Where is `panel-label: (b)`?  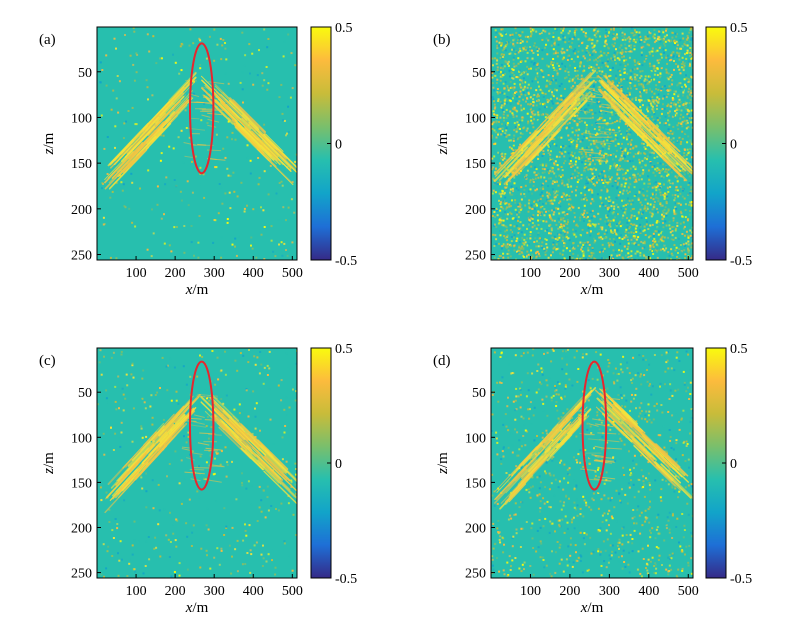
panel-label: (b) is located at coordinates (442, 40).